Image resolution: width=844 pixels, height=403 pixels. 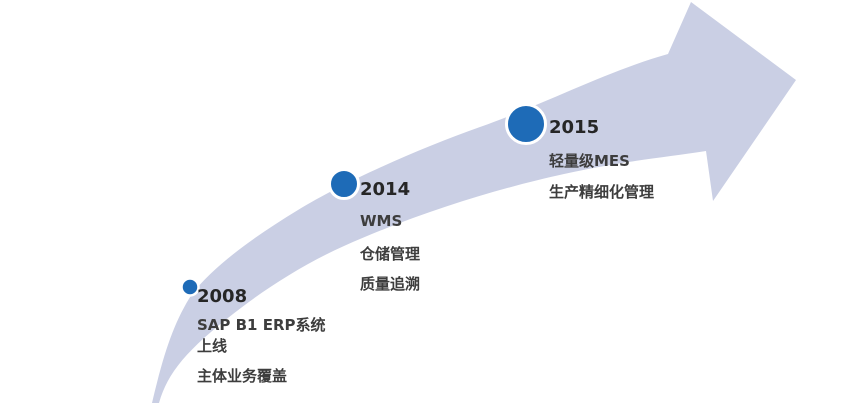 I want to click on milestone-line: 轻量级MES, so click(x=589, y=161).